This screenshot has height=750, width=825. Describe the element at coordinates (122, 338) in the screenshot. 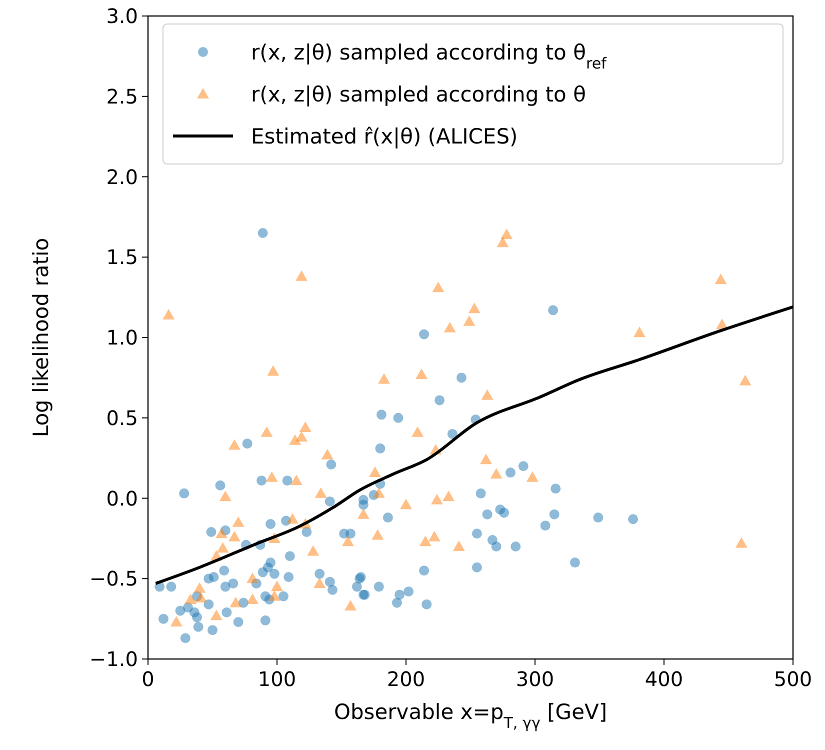

I see `y-tick-label: 1.0` at that location.